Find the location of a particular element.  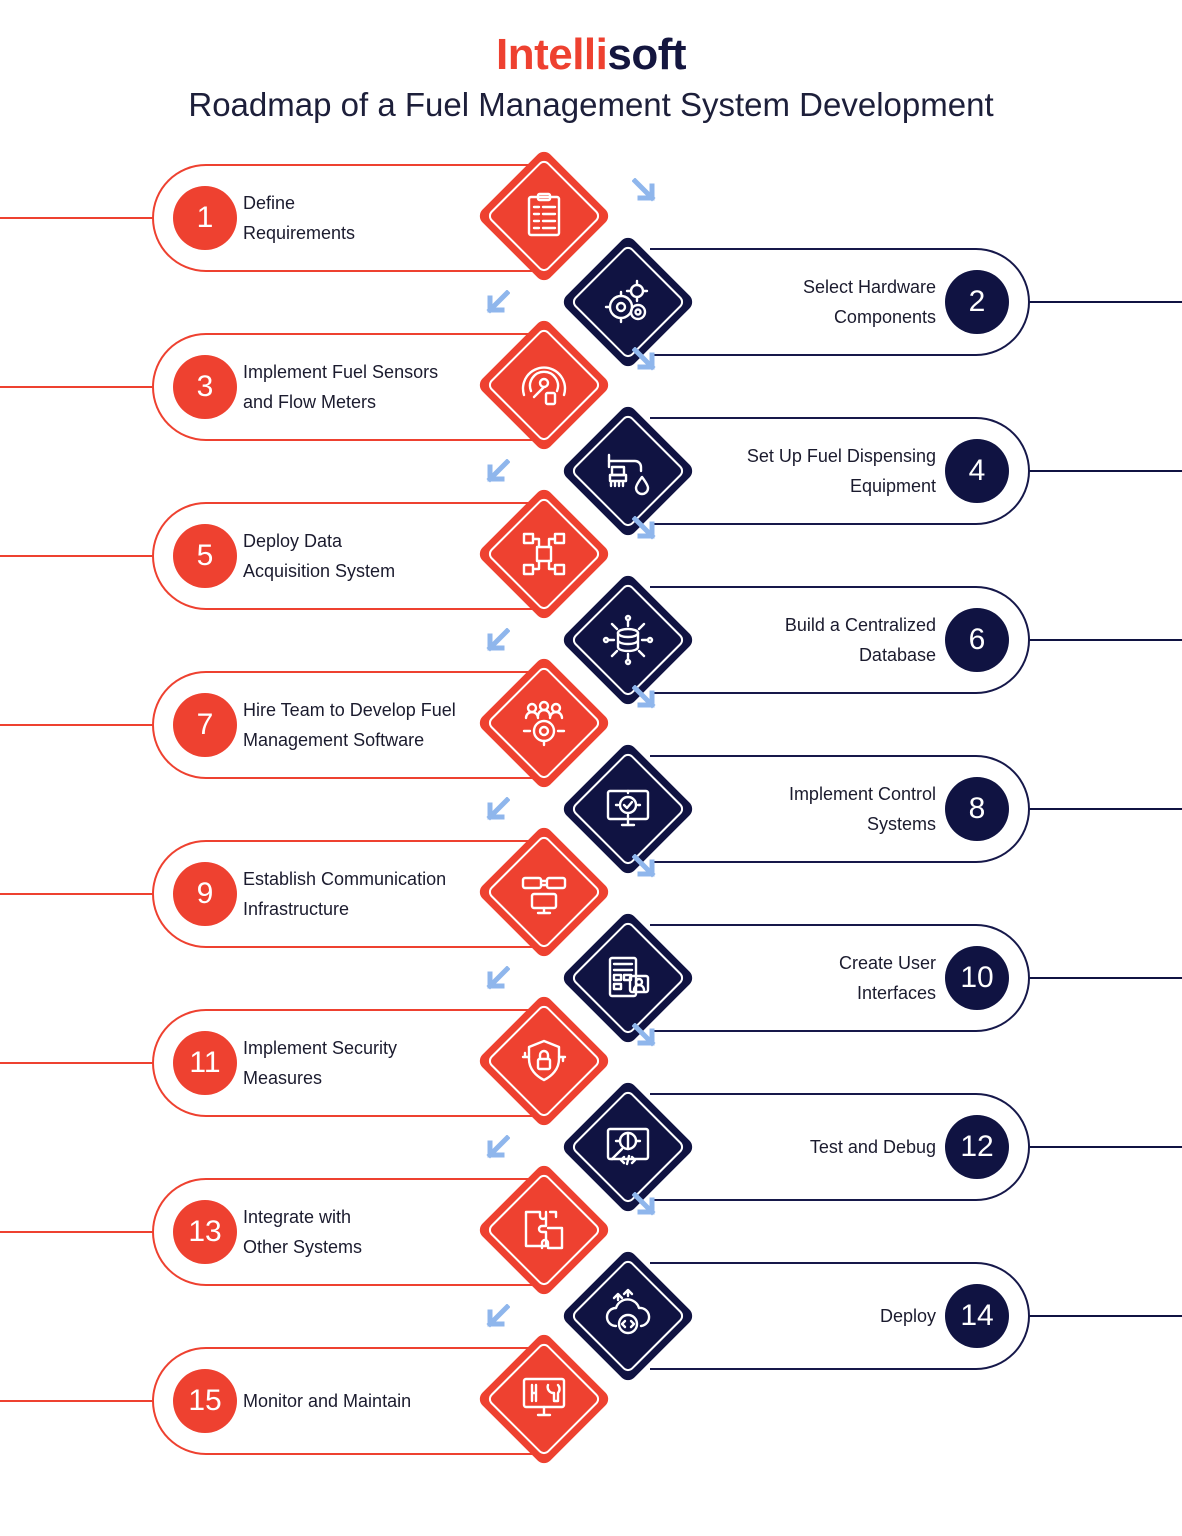

faucet-icon is located at coordinates (628, 474).